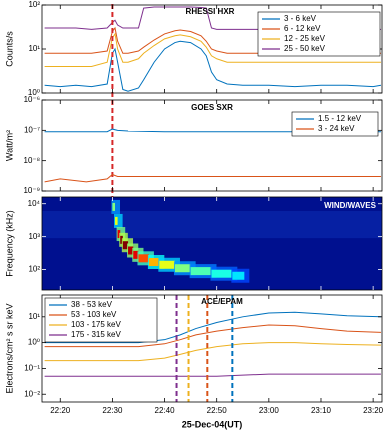  What do you see at coordinates (210, 11) in the screenshot?
I see `panel-title: RHESSI HXR` at bounding box center [210, 11].